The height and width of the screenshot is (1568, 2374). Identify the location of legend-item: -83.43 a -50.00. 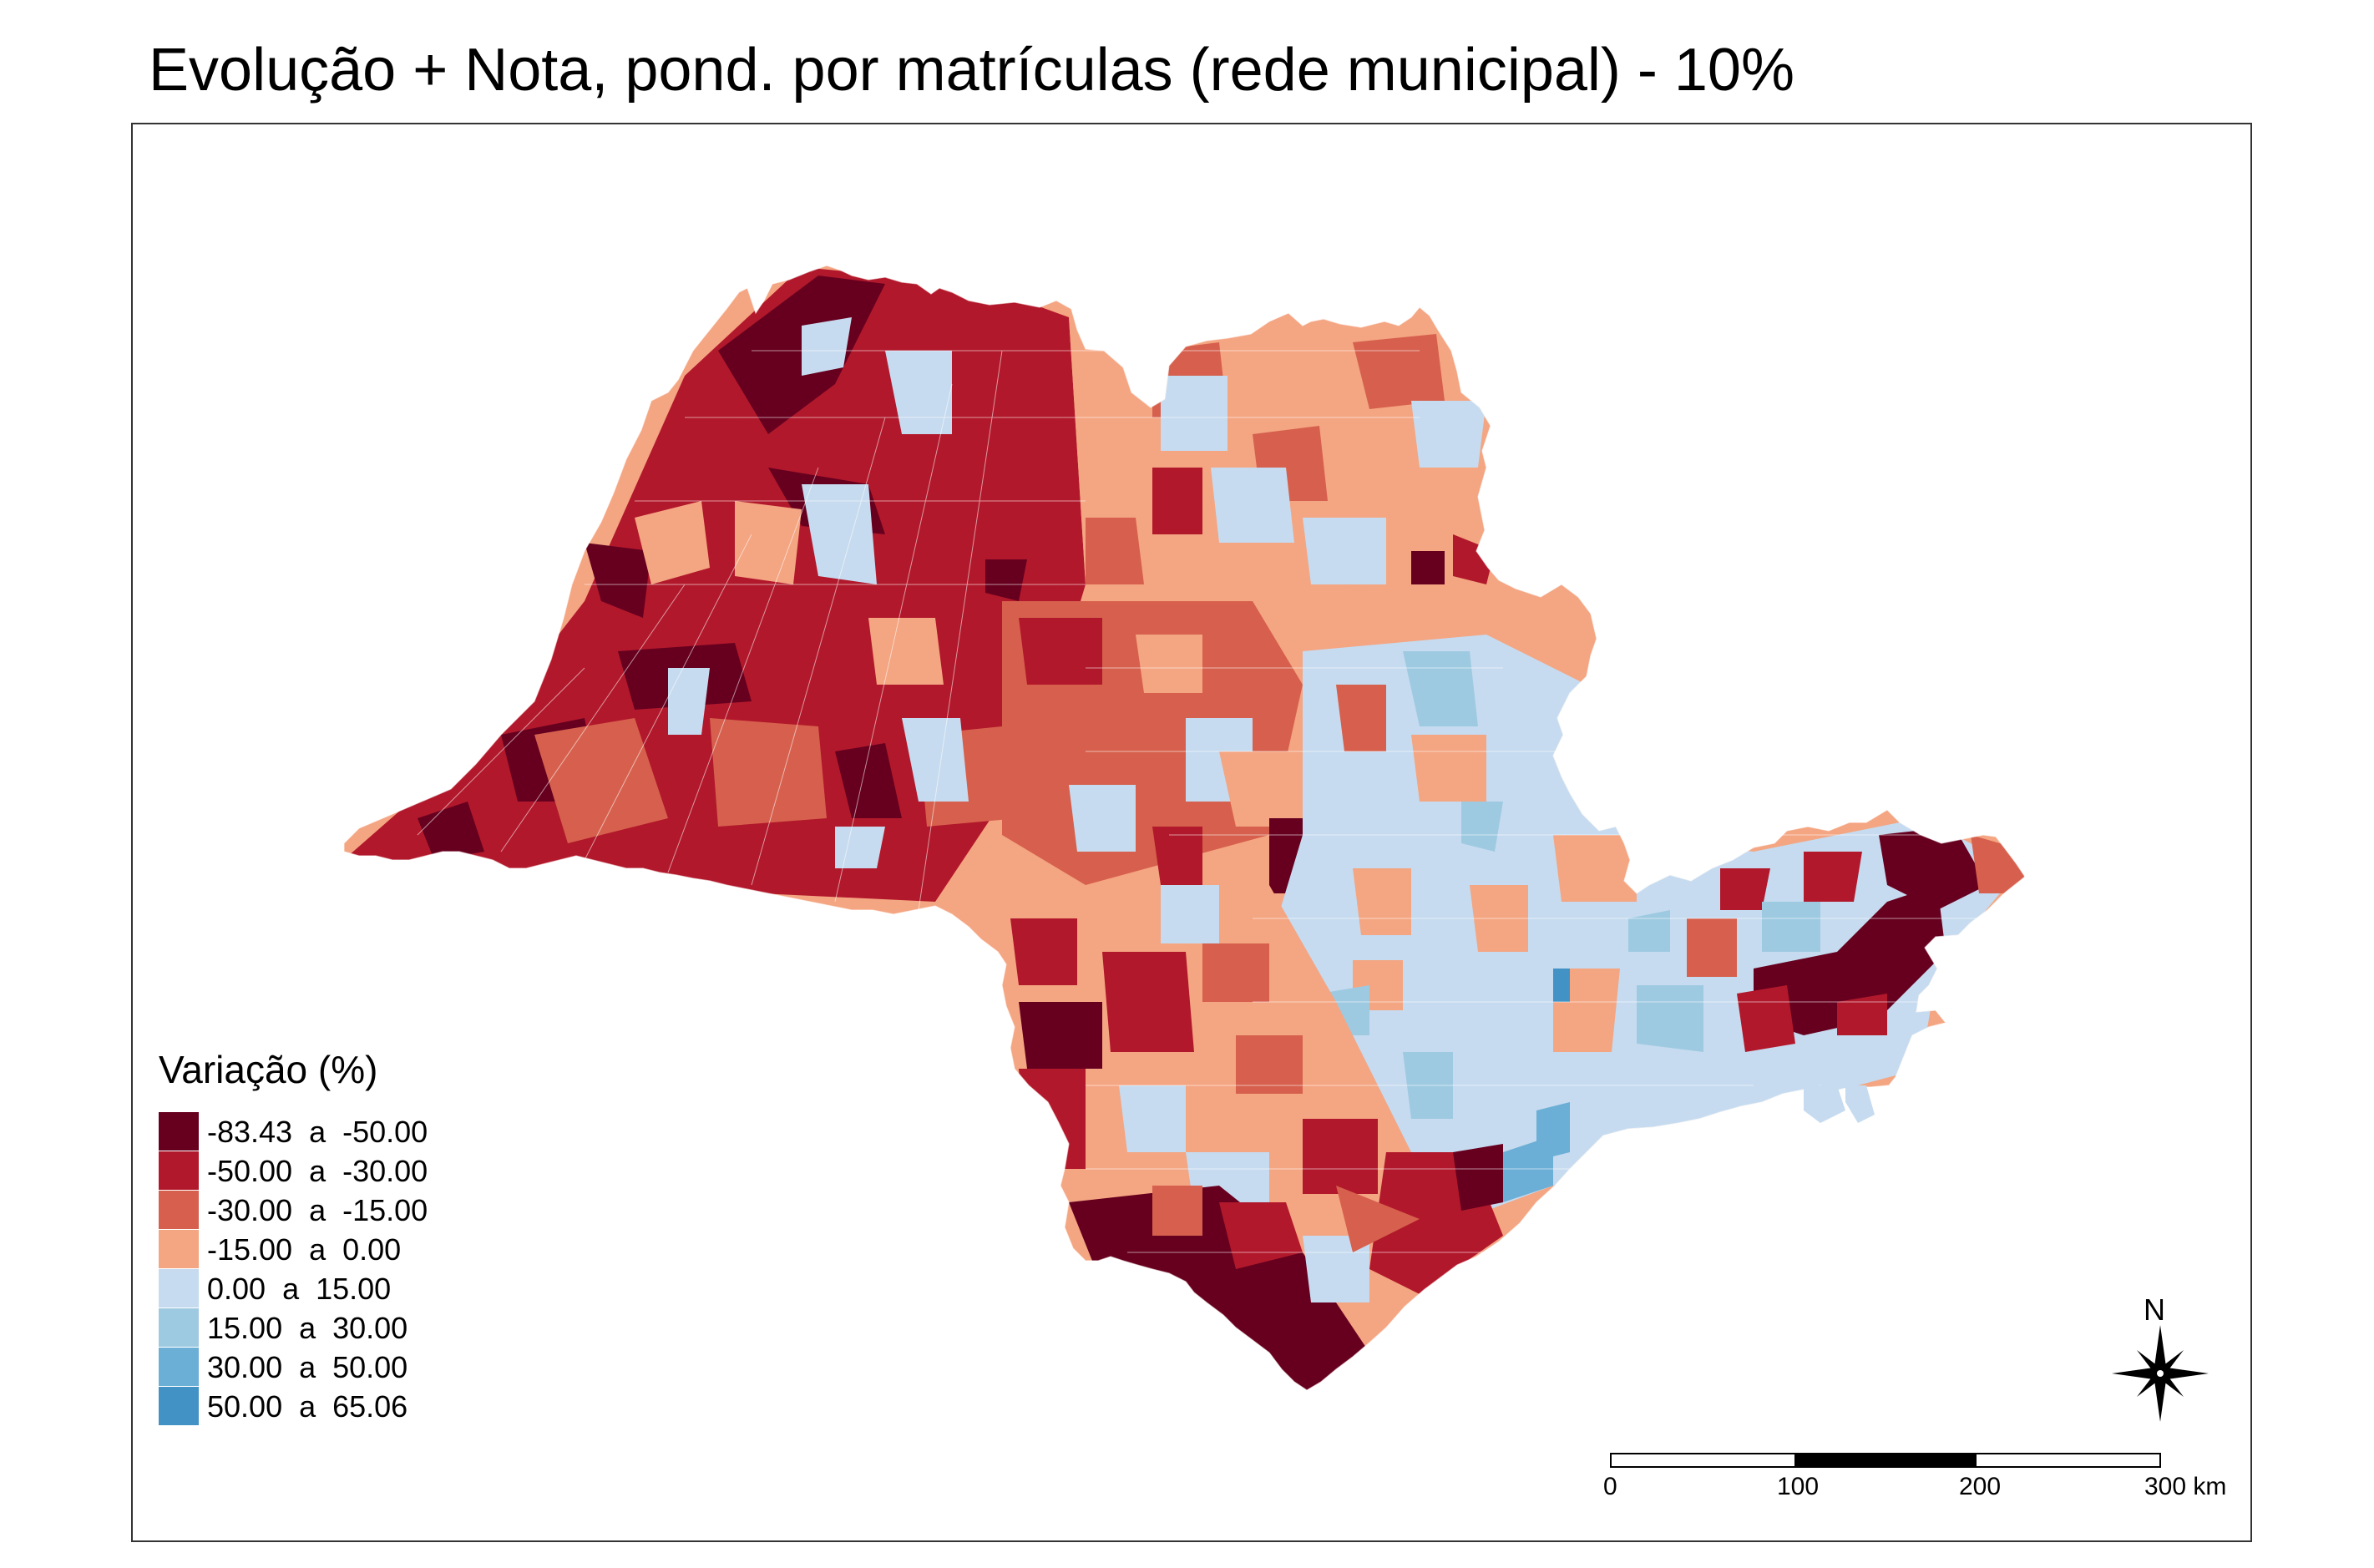
(293, 1131).